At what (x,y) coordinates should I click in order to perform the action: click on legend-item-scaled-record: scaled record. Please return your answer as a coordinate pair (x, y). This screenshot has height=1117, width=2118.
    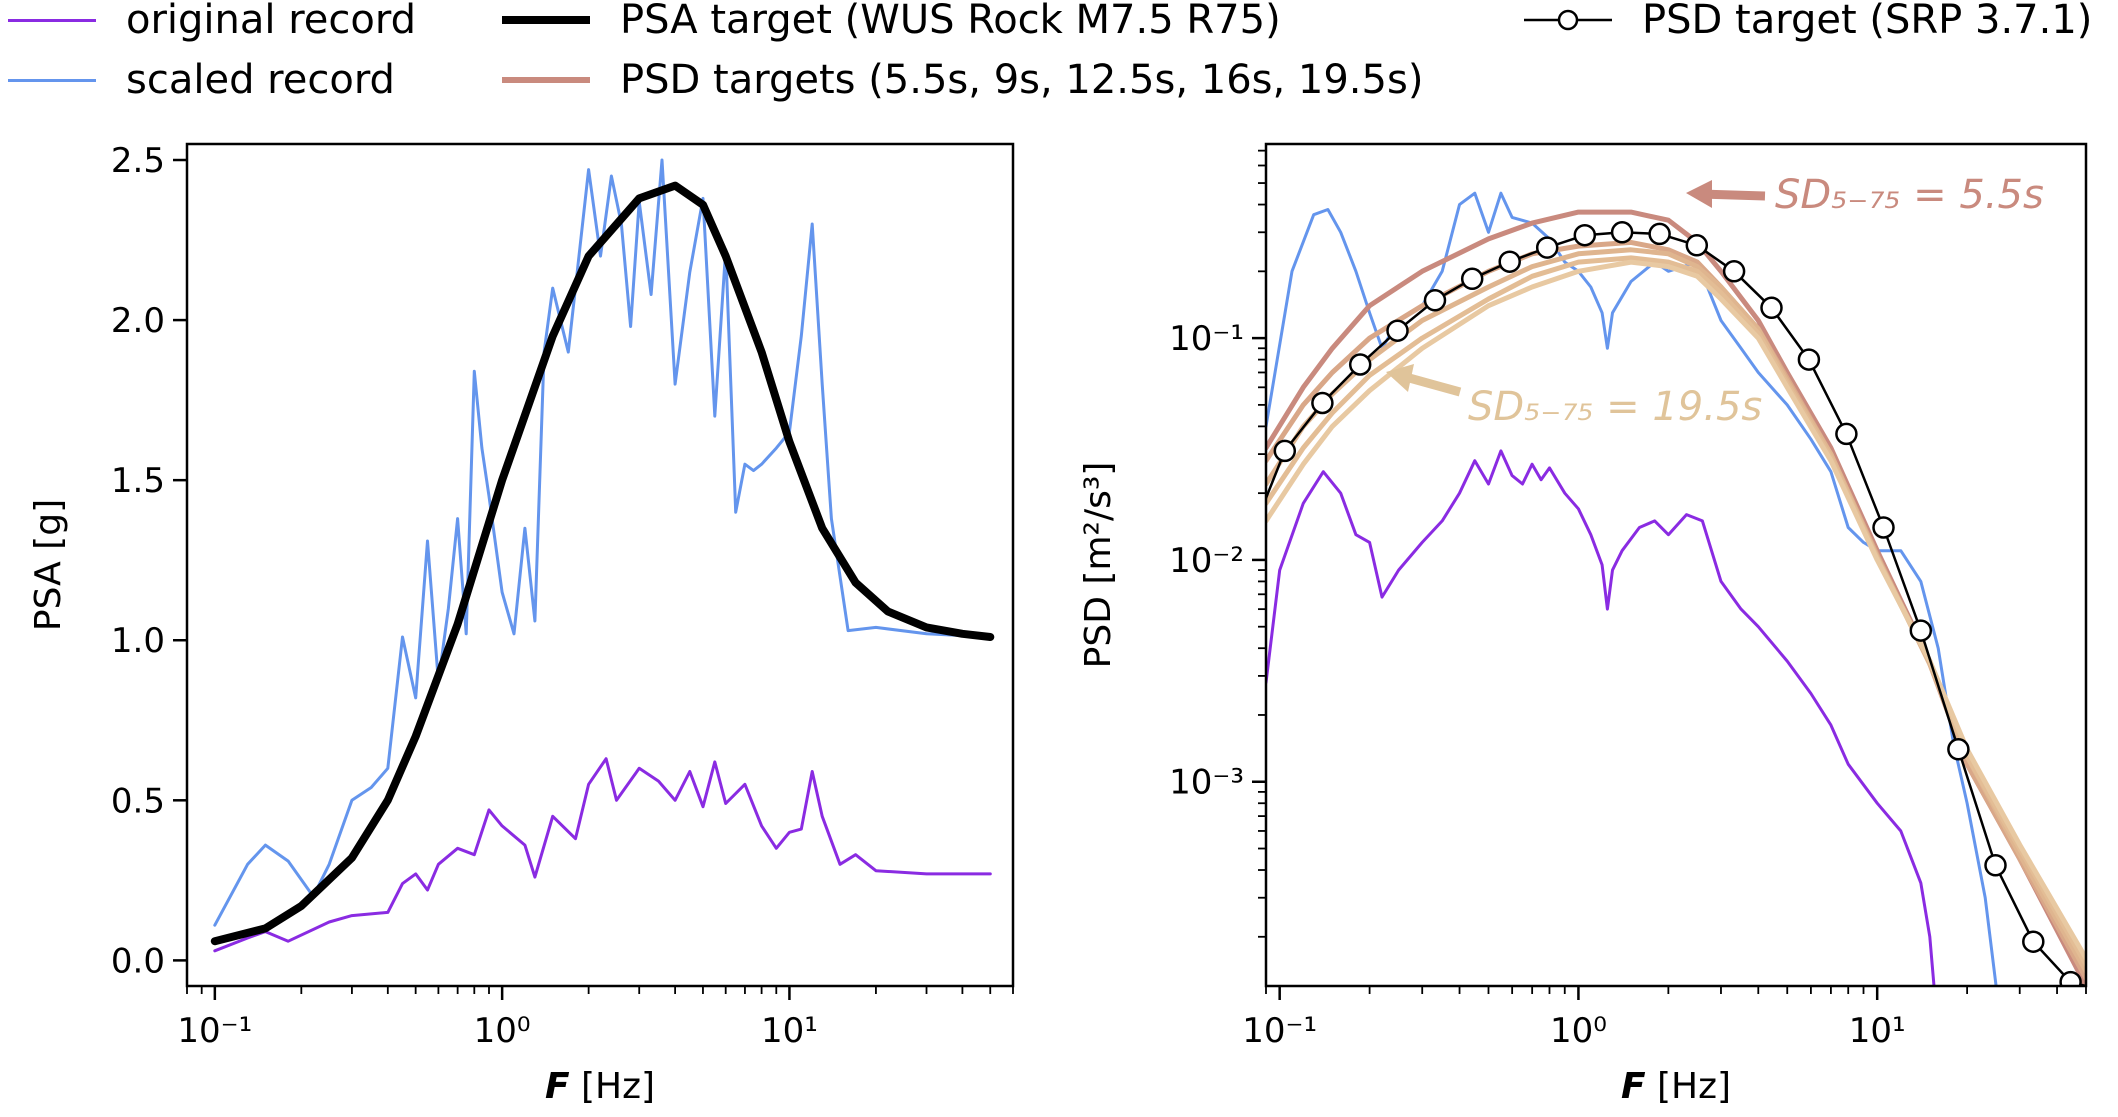
    Looking at the image, I should click on (201, 80).